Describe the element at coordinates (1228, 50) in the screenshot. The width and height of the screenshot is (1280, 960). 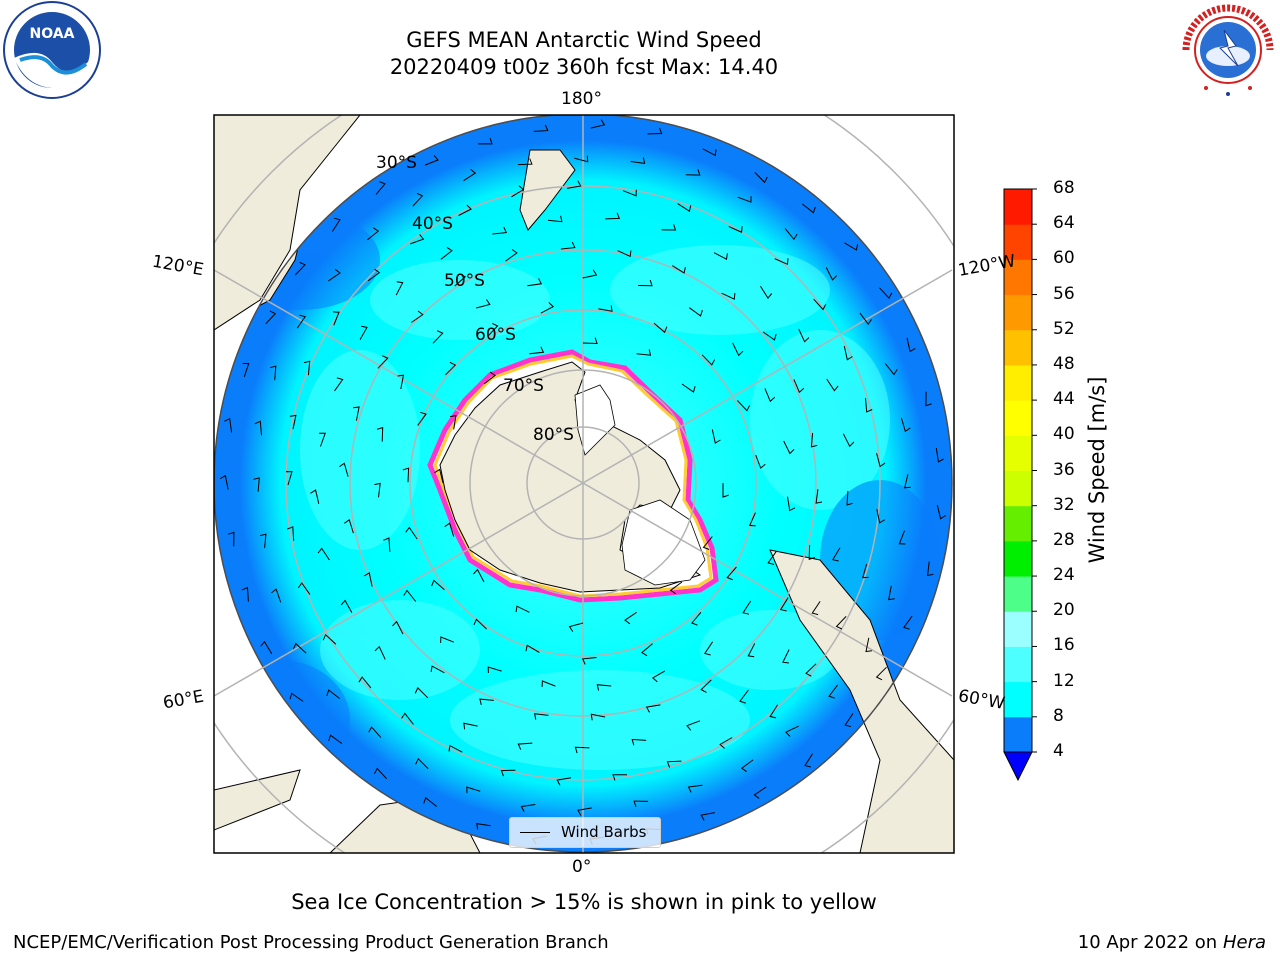
I see `nws-logo` at that location.